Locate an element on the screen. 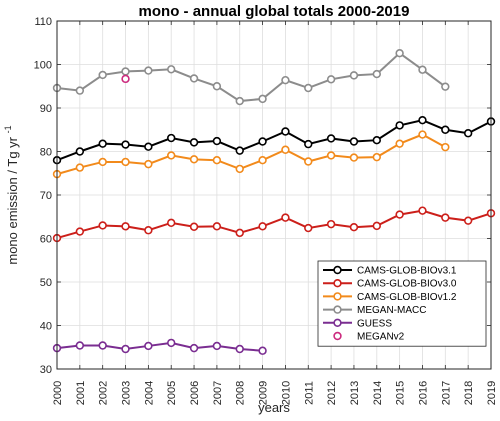 Image resolution: width=500 pixels, height=421 pixels. x-tick-label: 2009 is located at coordinates (264, 393).